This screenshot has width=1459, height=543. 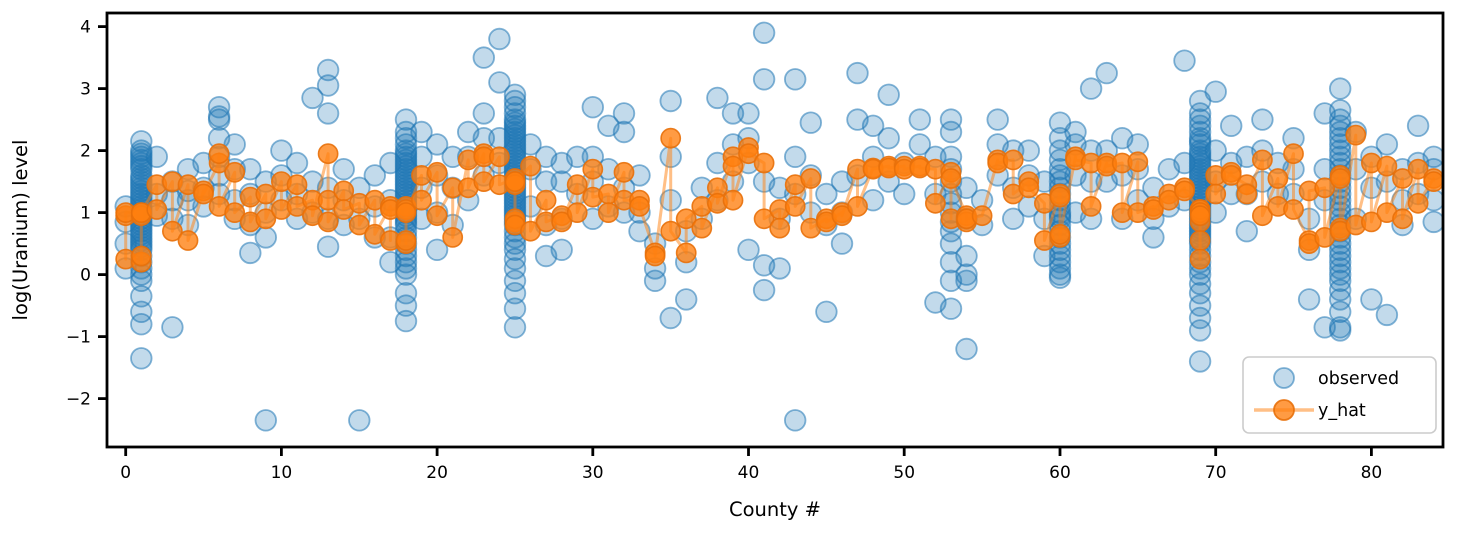 What do you see at coordinates (282, 473) in the screenshot?
I see `x-tick-label: 10` at bounding box center [282, 473].